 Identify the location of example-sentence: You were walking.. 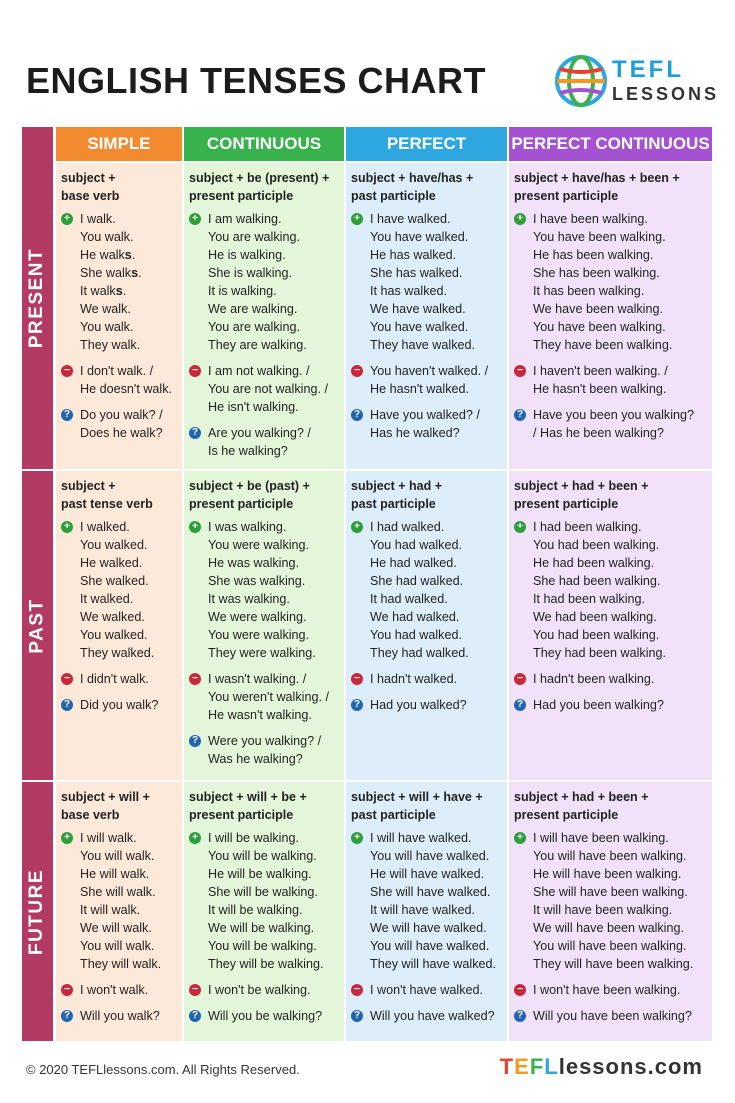
(259, 545).